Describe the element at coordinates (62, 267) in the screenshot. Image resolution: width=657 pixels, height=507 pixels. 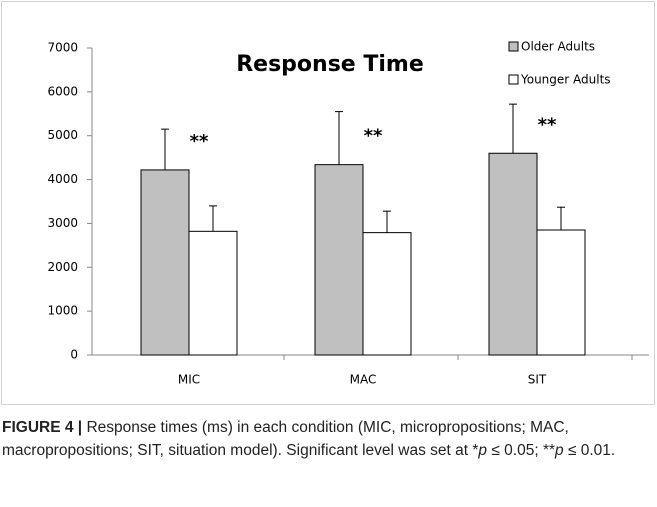
I see `y-tick-label: 2000` at that location.